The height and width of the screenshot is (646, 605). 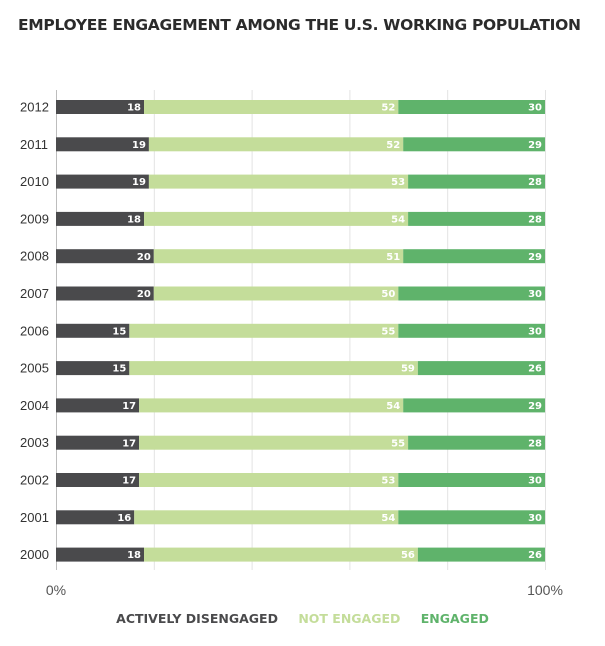 What do you see at coordinates (454, 618) in the screenshot?
I see `legend-engaged: ENGAGED` at bounding box center [454, 618].